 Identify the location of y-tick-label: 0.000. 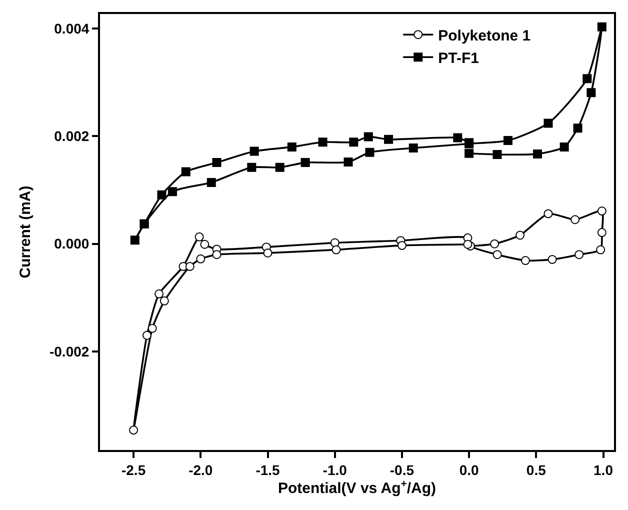
(72, 244).